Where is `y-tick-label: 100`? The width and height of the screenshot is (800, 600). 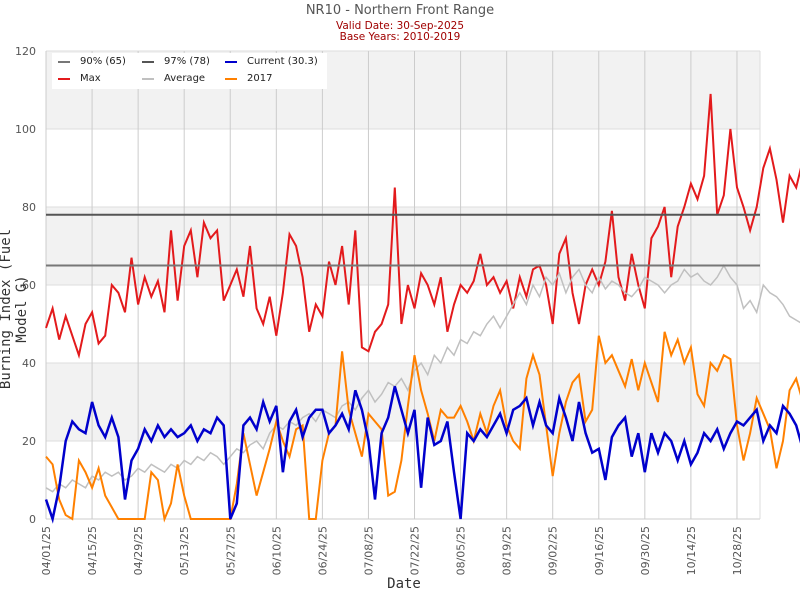 y-tick-label: 100 is located at coordinates (25, 129).